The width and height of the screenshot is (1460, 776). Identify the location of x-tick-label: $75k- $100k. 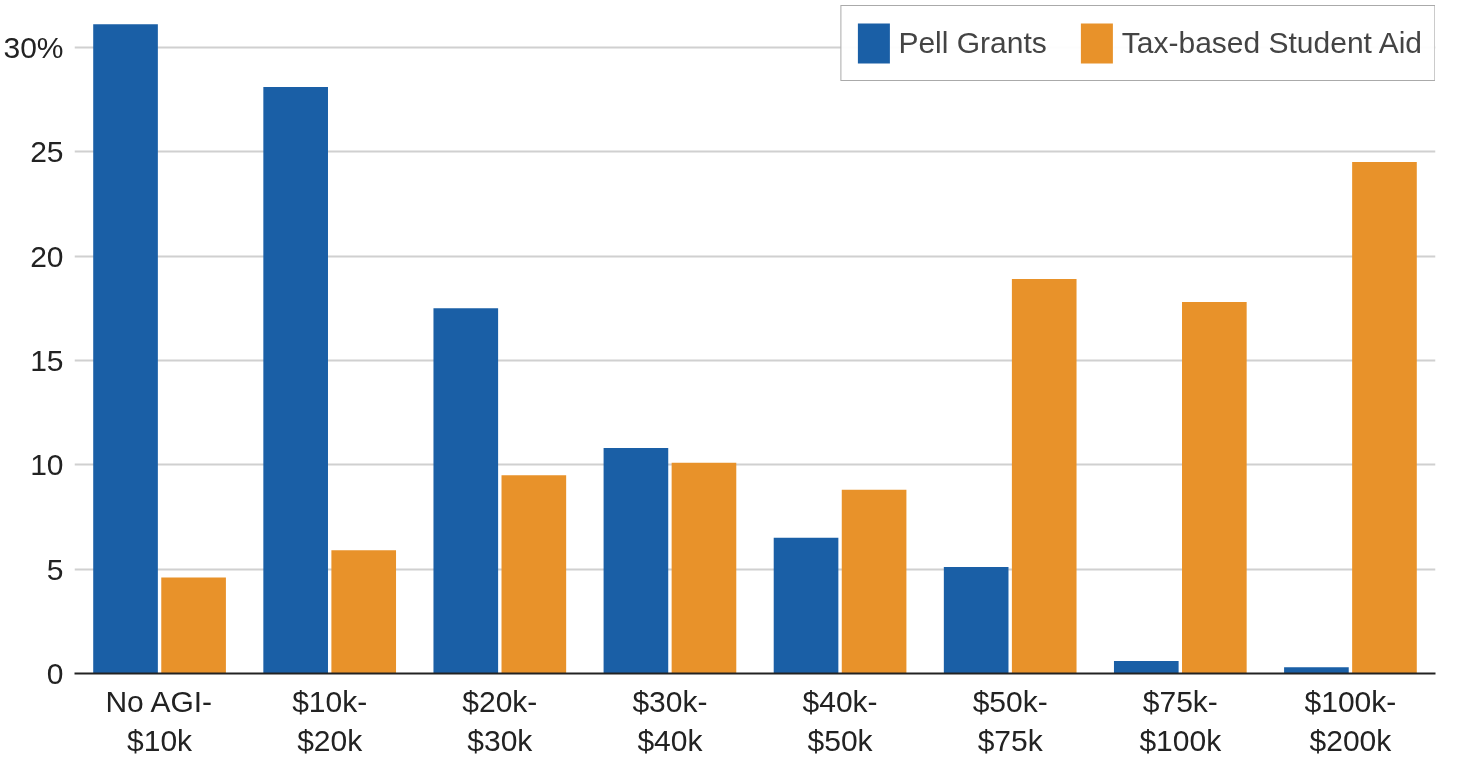
(1181, 721).